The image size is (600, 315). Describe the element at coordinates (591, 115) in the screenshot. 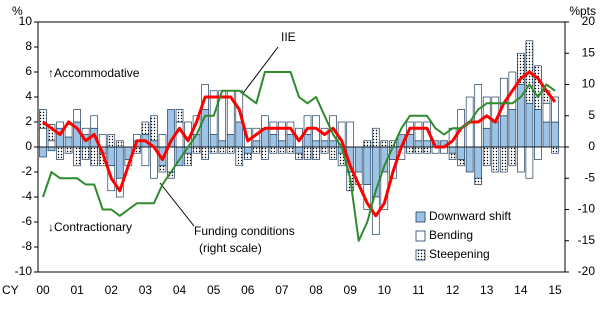

I see `y2-tick-label: 5` at that location.